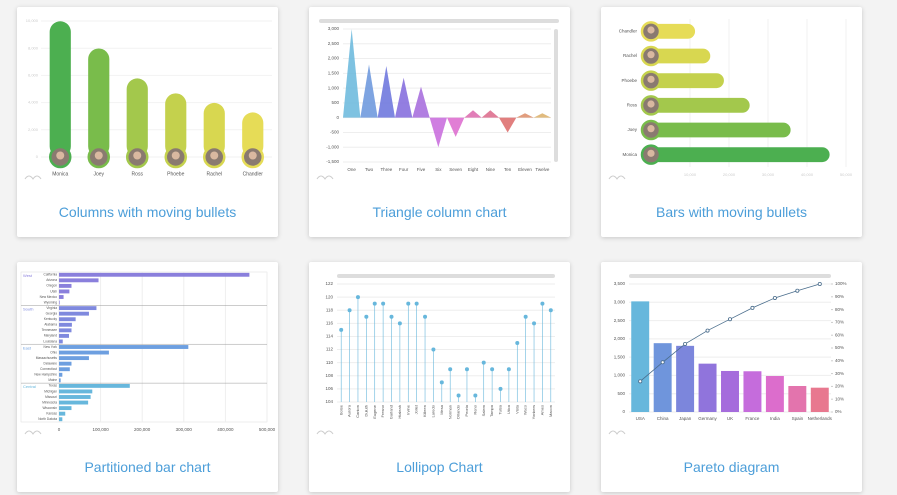 This screenshot has width=897, height=495. Describe the element at coordinates (330, 349) in the screenshot. I see `y-tick-label: 112` at that location.